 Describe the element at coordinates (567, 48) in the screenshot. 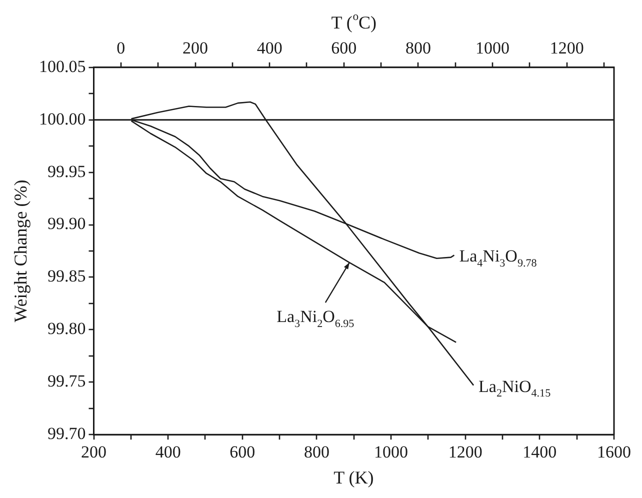

I see `x2-tick-label: 1200` at that location.